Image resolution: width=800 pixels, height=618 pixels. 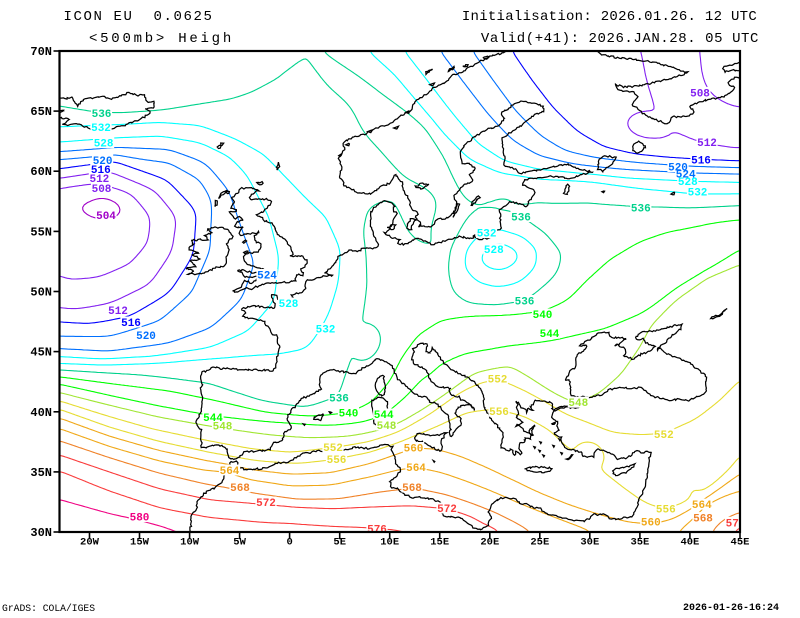 I want to click on svg-text: 20E, so click(x=489, y=543).